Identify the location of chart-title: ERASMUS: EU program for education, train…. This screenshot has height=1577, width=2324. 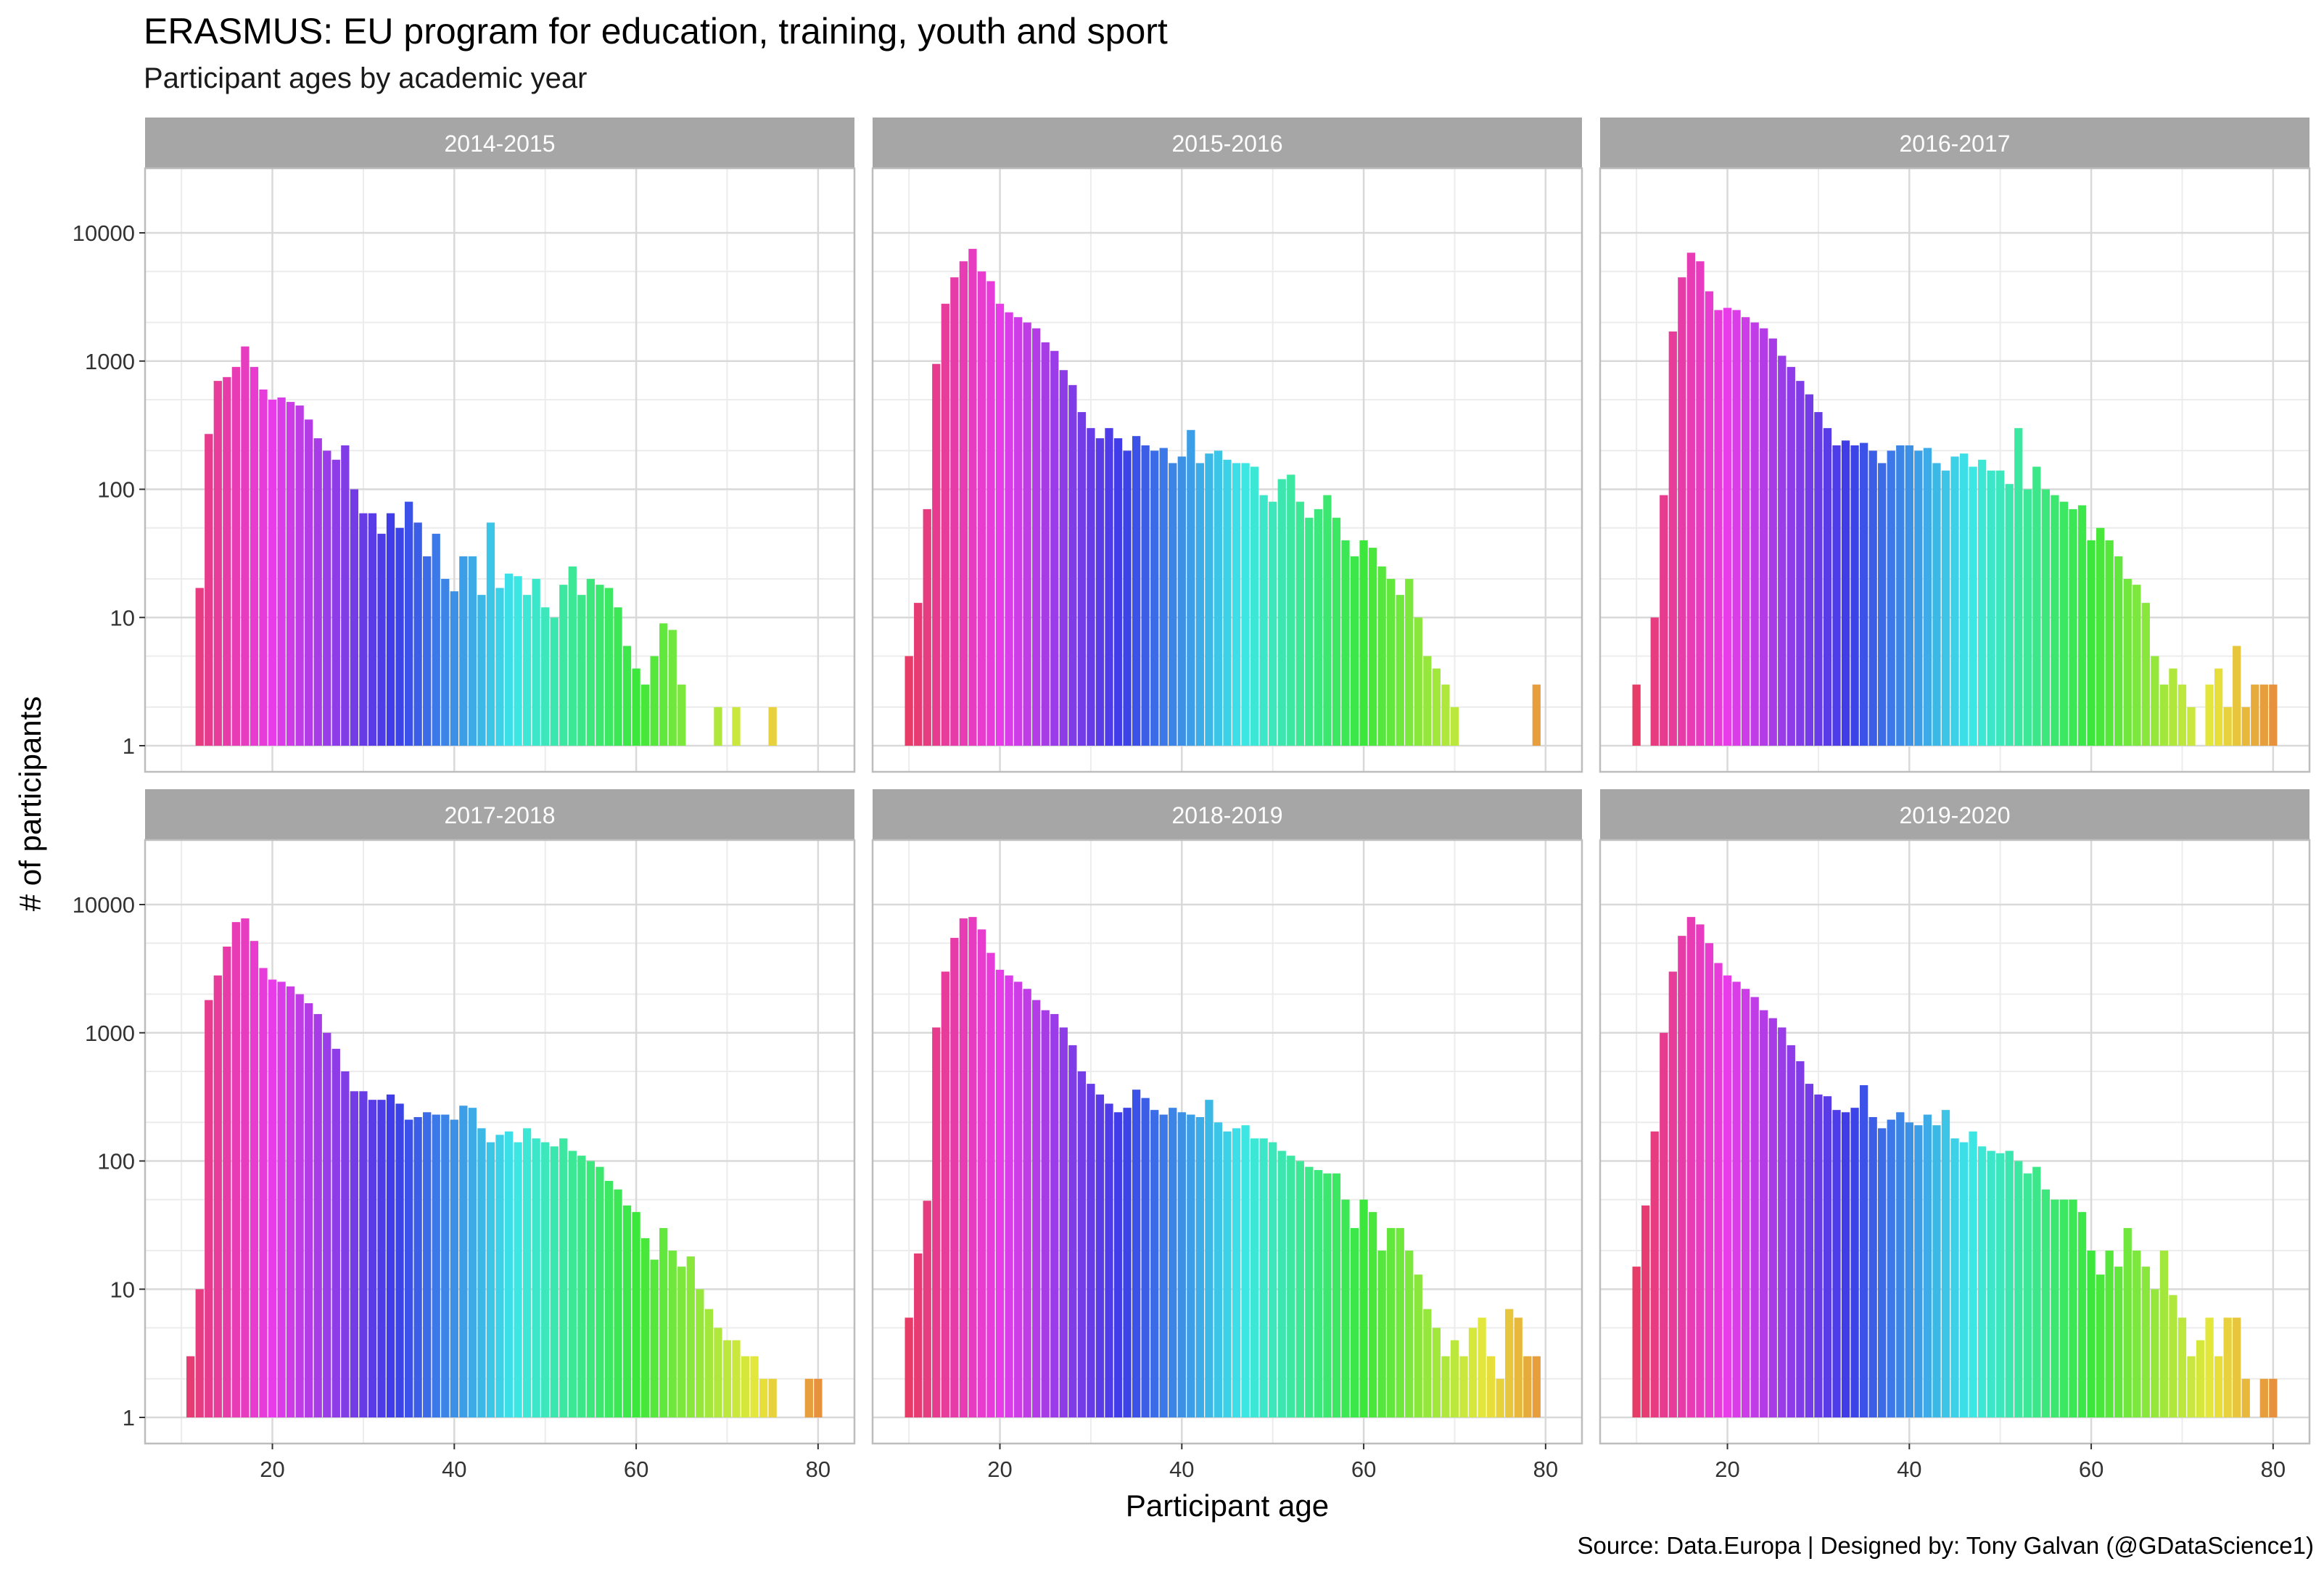
(656, 31).